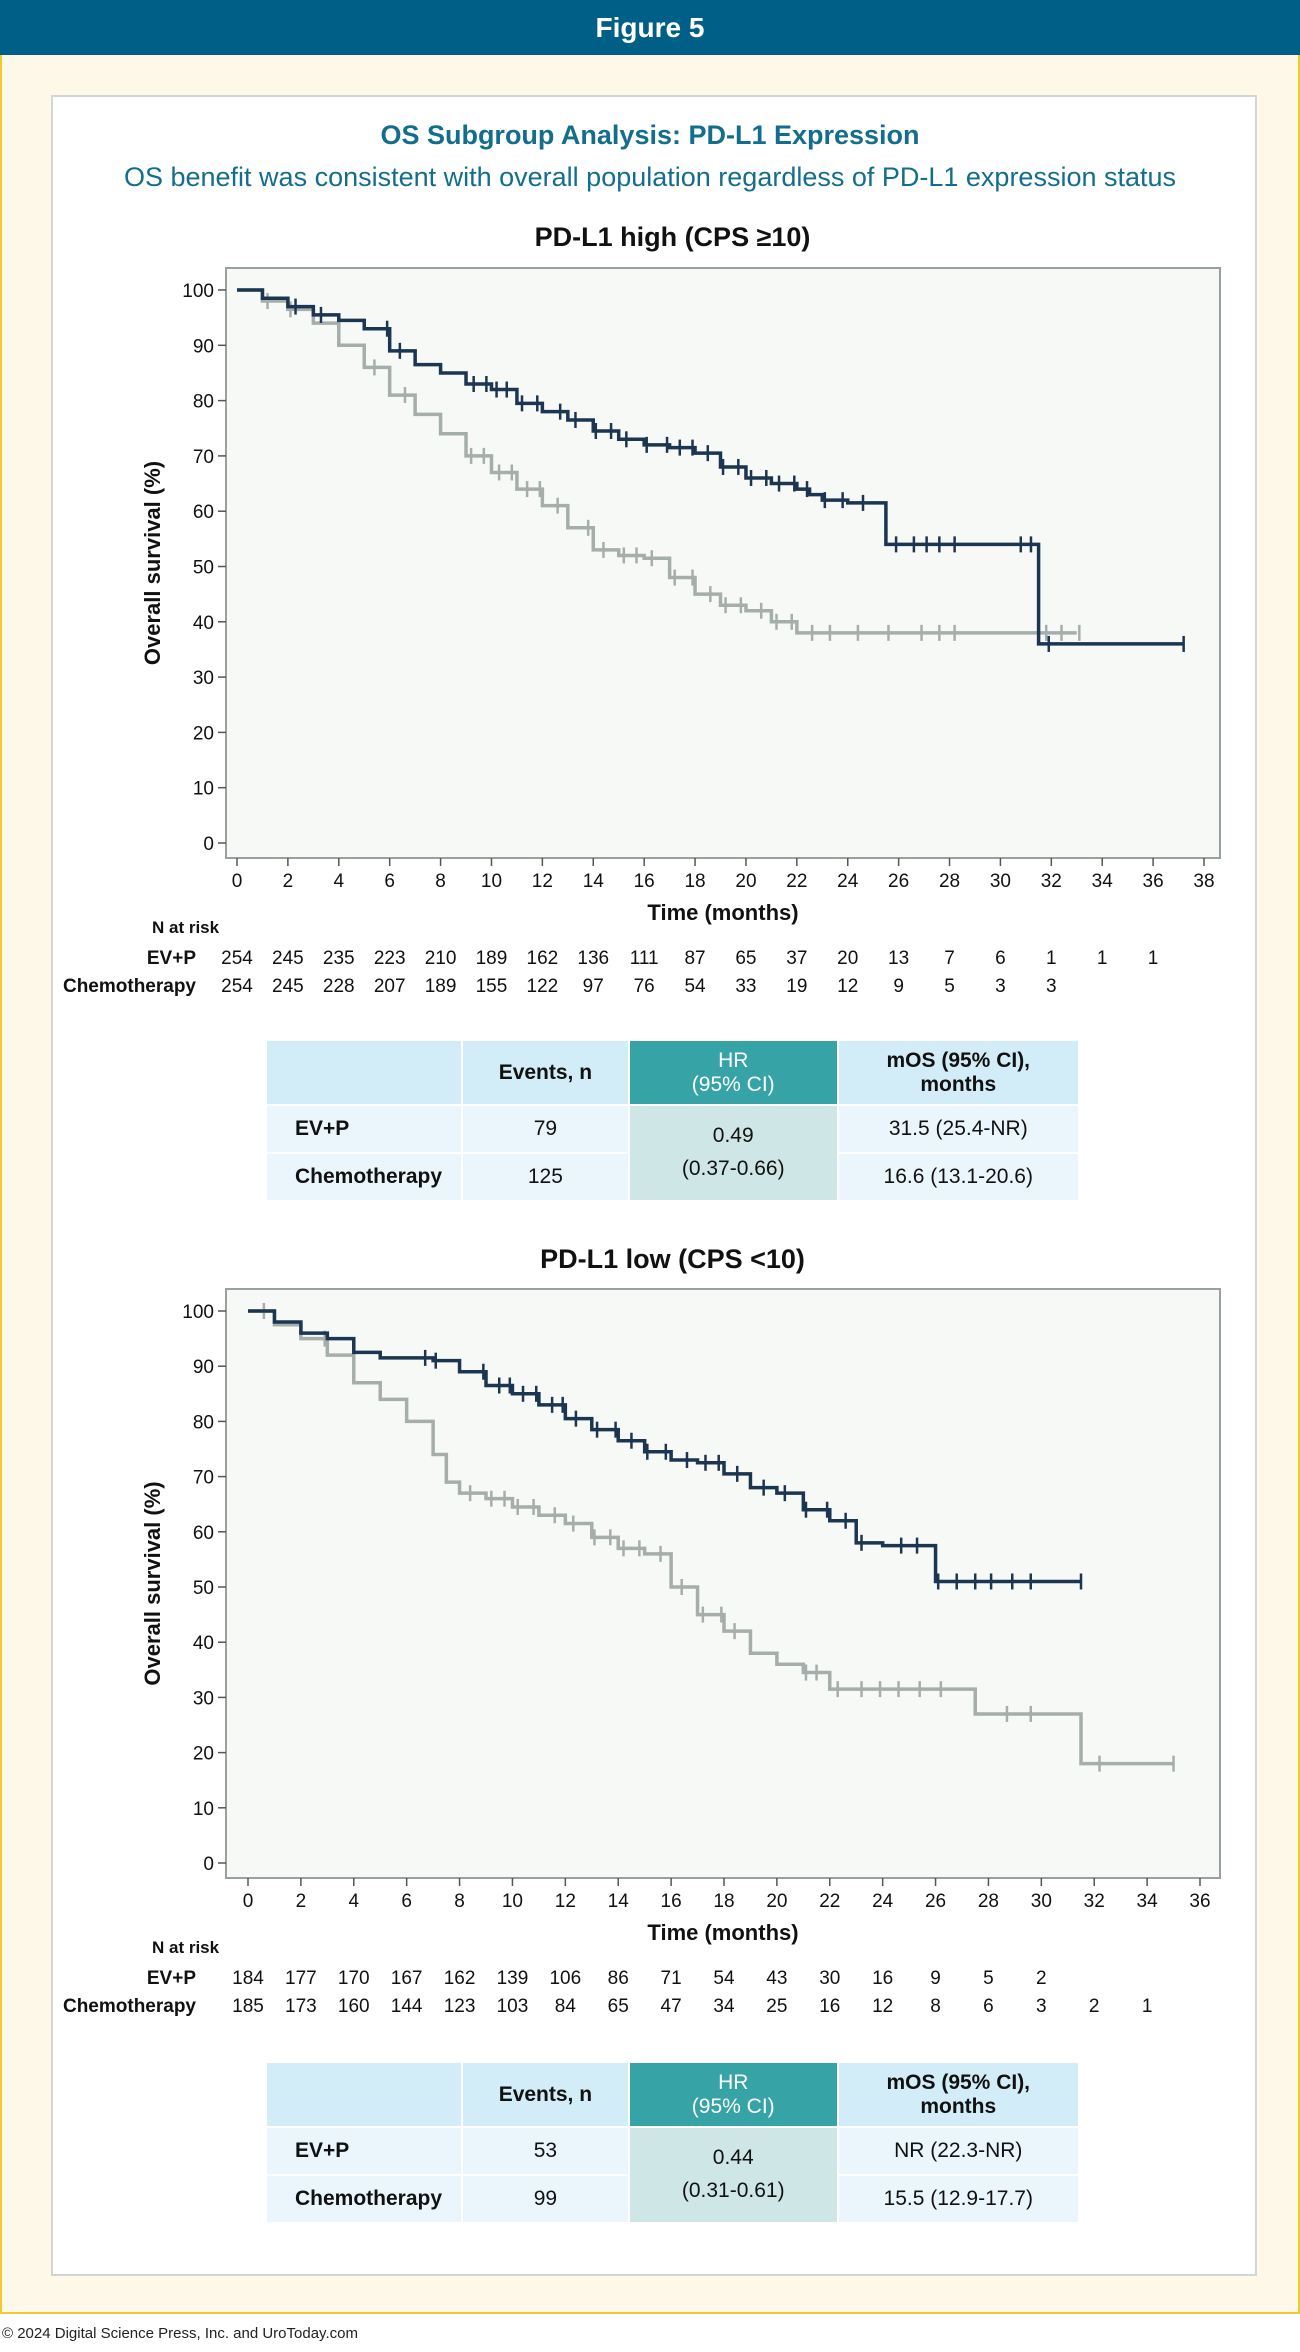 This screenshot has width=1300, height=2352. I want to click on results-events: 79, so click(545, 1129).